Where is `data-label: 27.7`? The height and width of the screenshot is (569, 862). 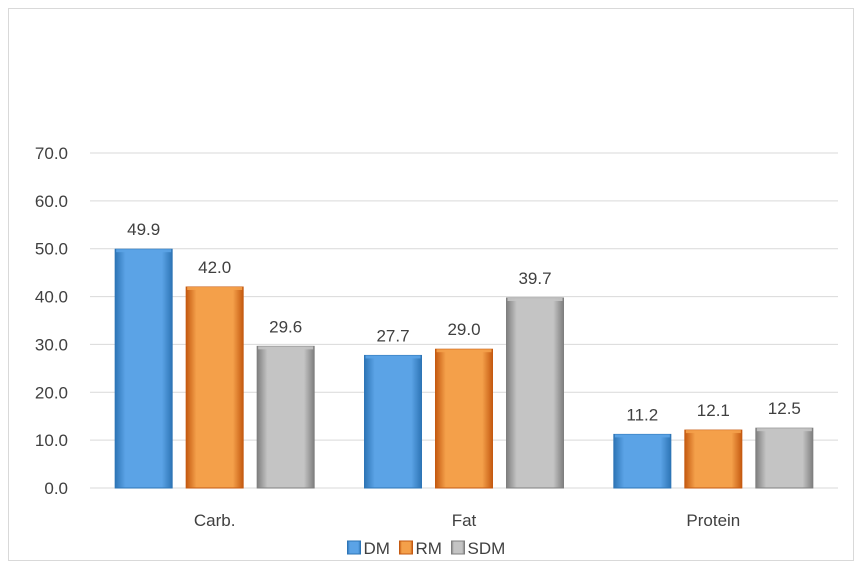 data-label: 27.7 is located at coordinates (392, 335).